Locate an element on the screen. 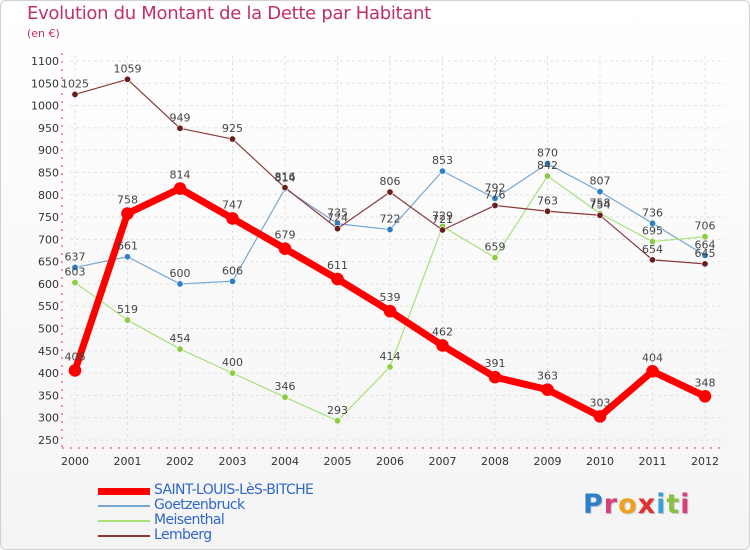 This screenshot has width=750, height=550. y-tick-label: 1100 is located at coordinates (45, 61).